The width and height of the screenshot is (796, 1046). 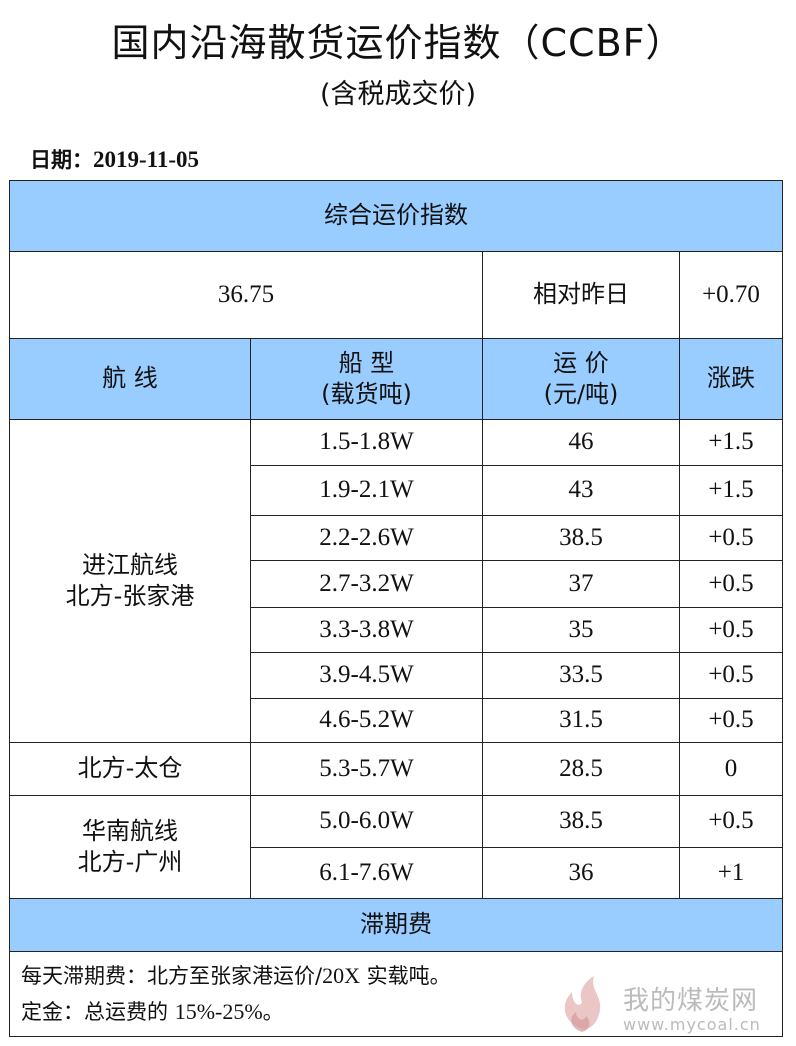 What do you see at coordinates (692, 1024) in the screenshot?
I see `watermark-url: www.mycoal.cn` at bounding box center [692, 1024].